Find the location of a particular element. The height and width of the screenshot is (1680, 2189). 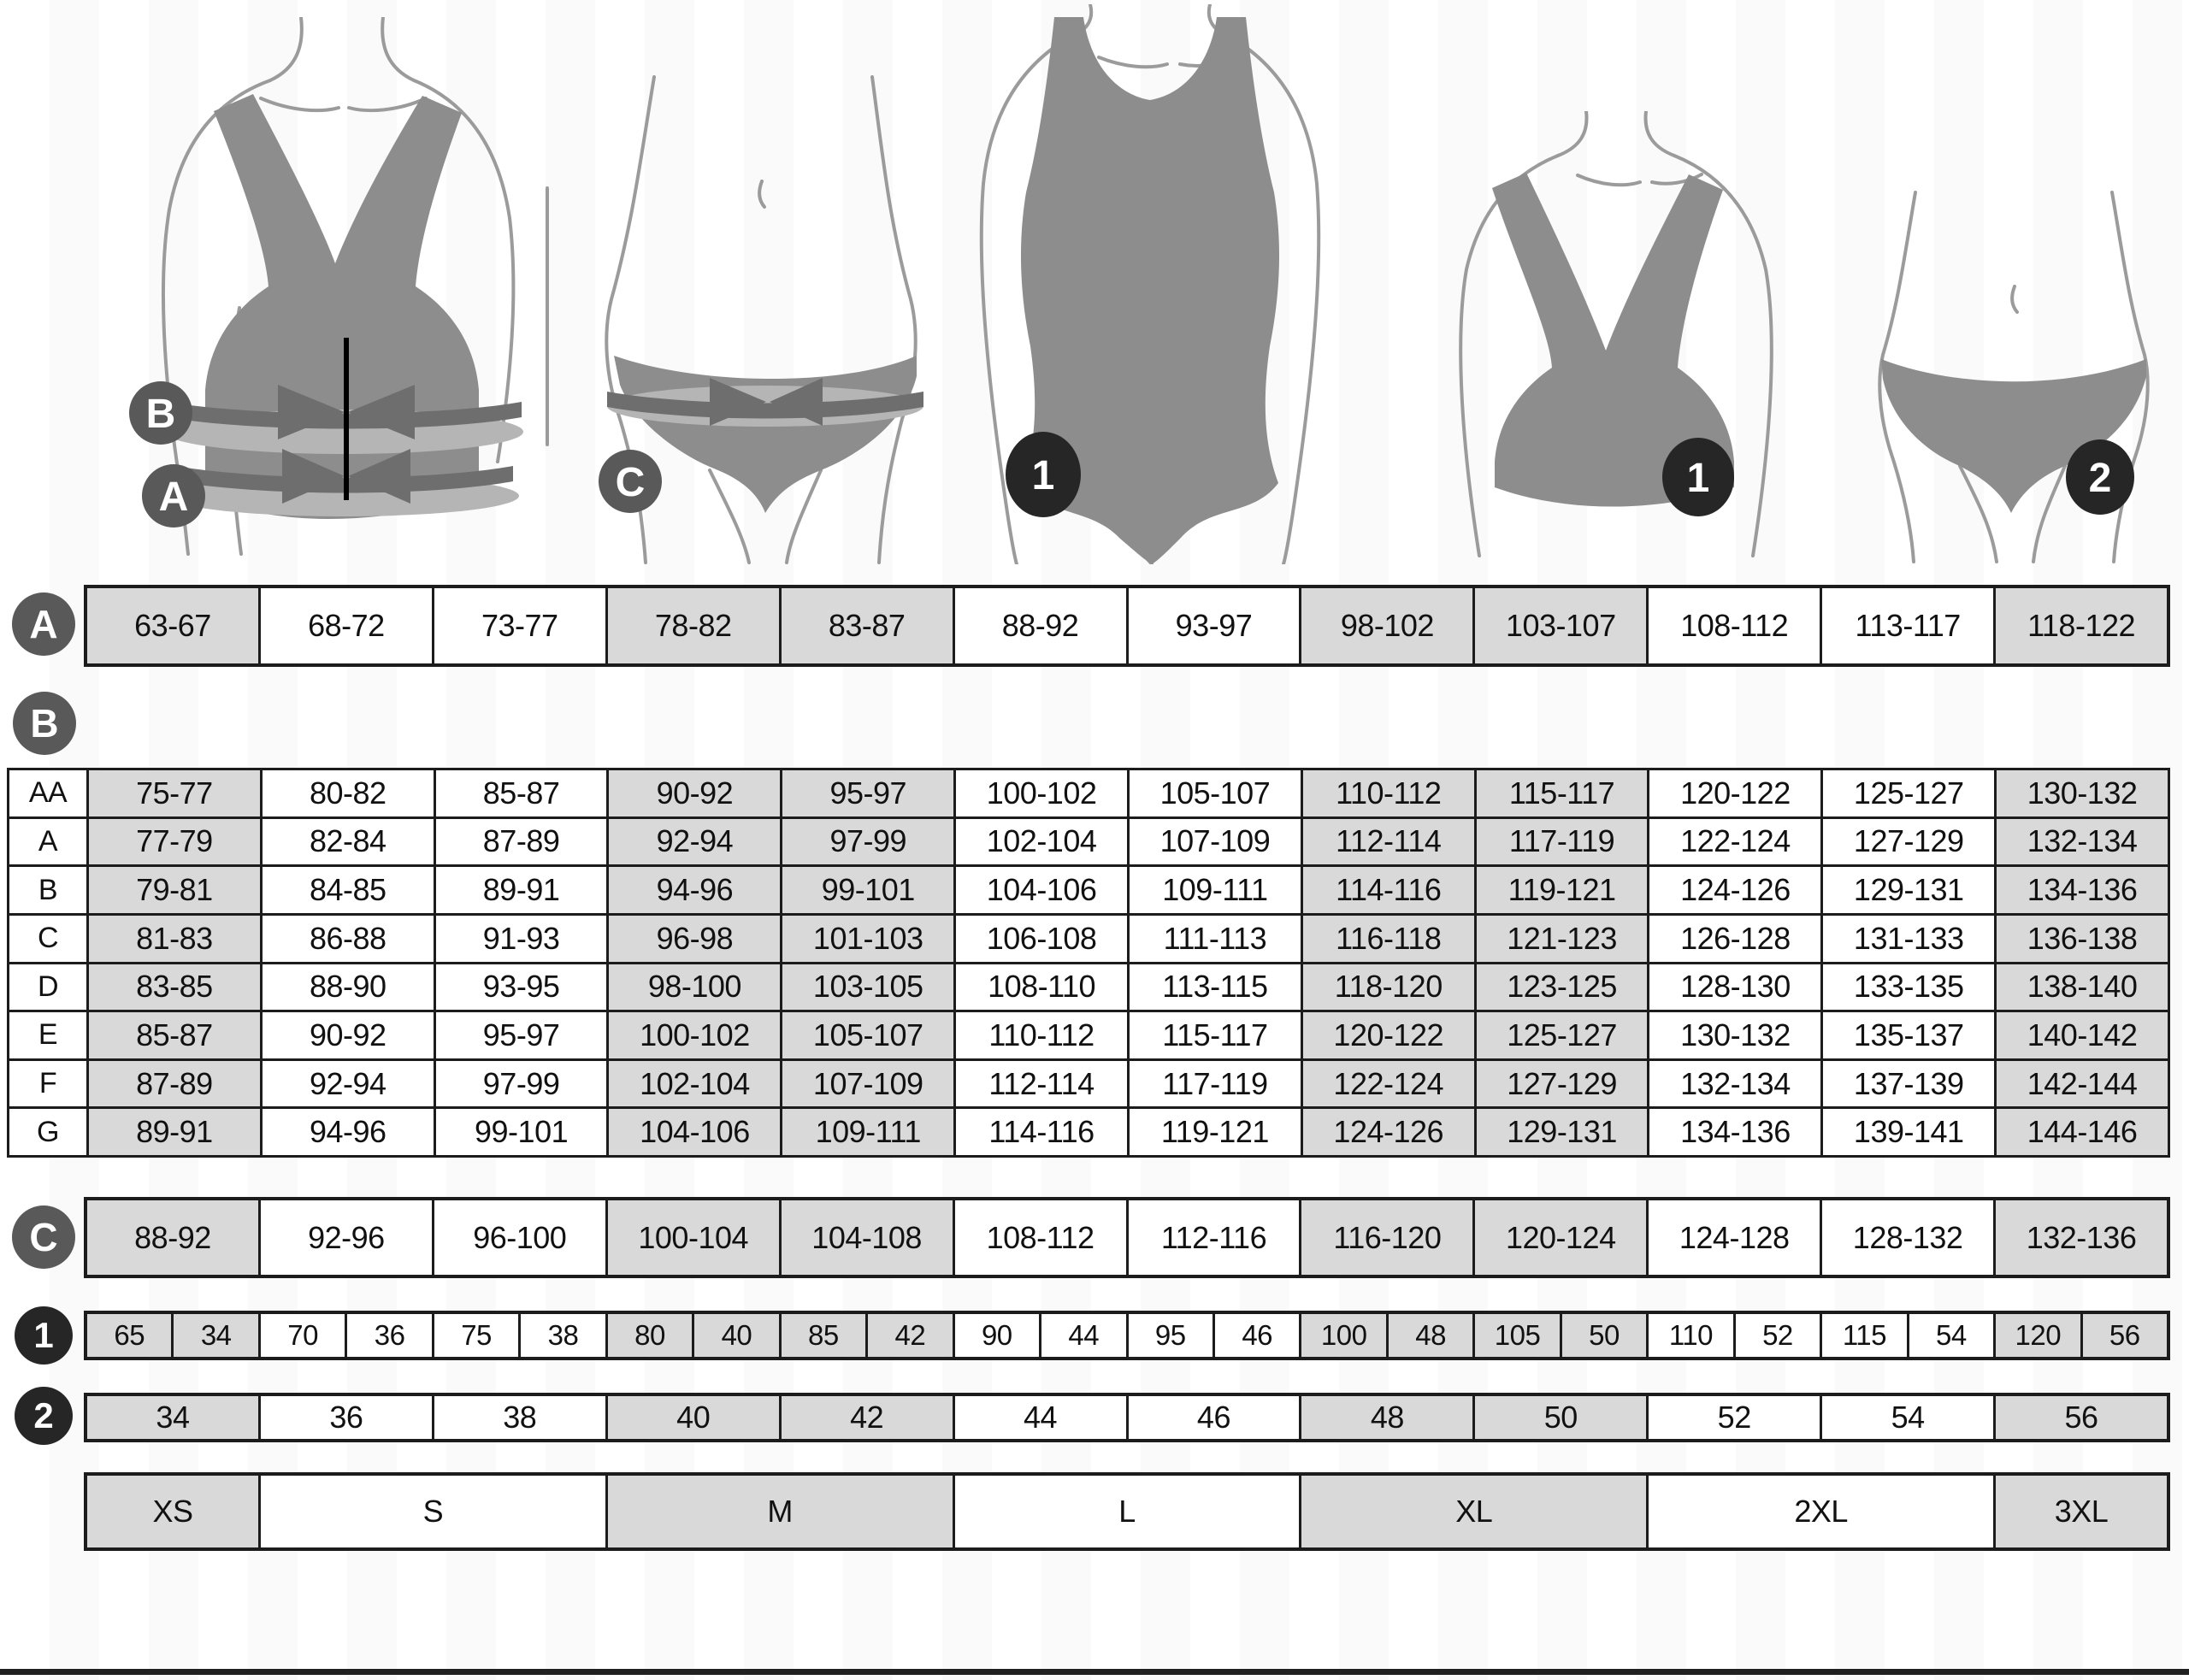

table-cell: 46 is located at coordinates (1257, 1335).